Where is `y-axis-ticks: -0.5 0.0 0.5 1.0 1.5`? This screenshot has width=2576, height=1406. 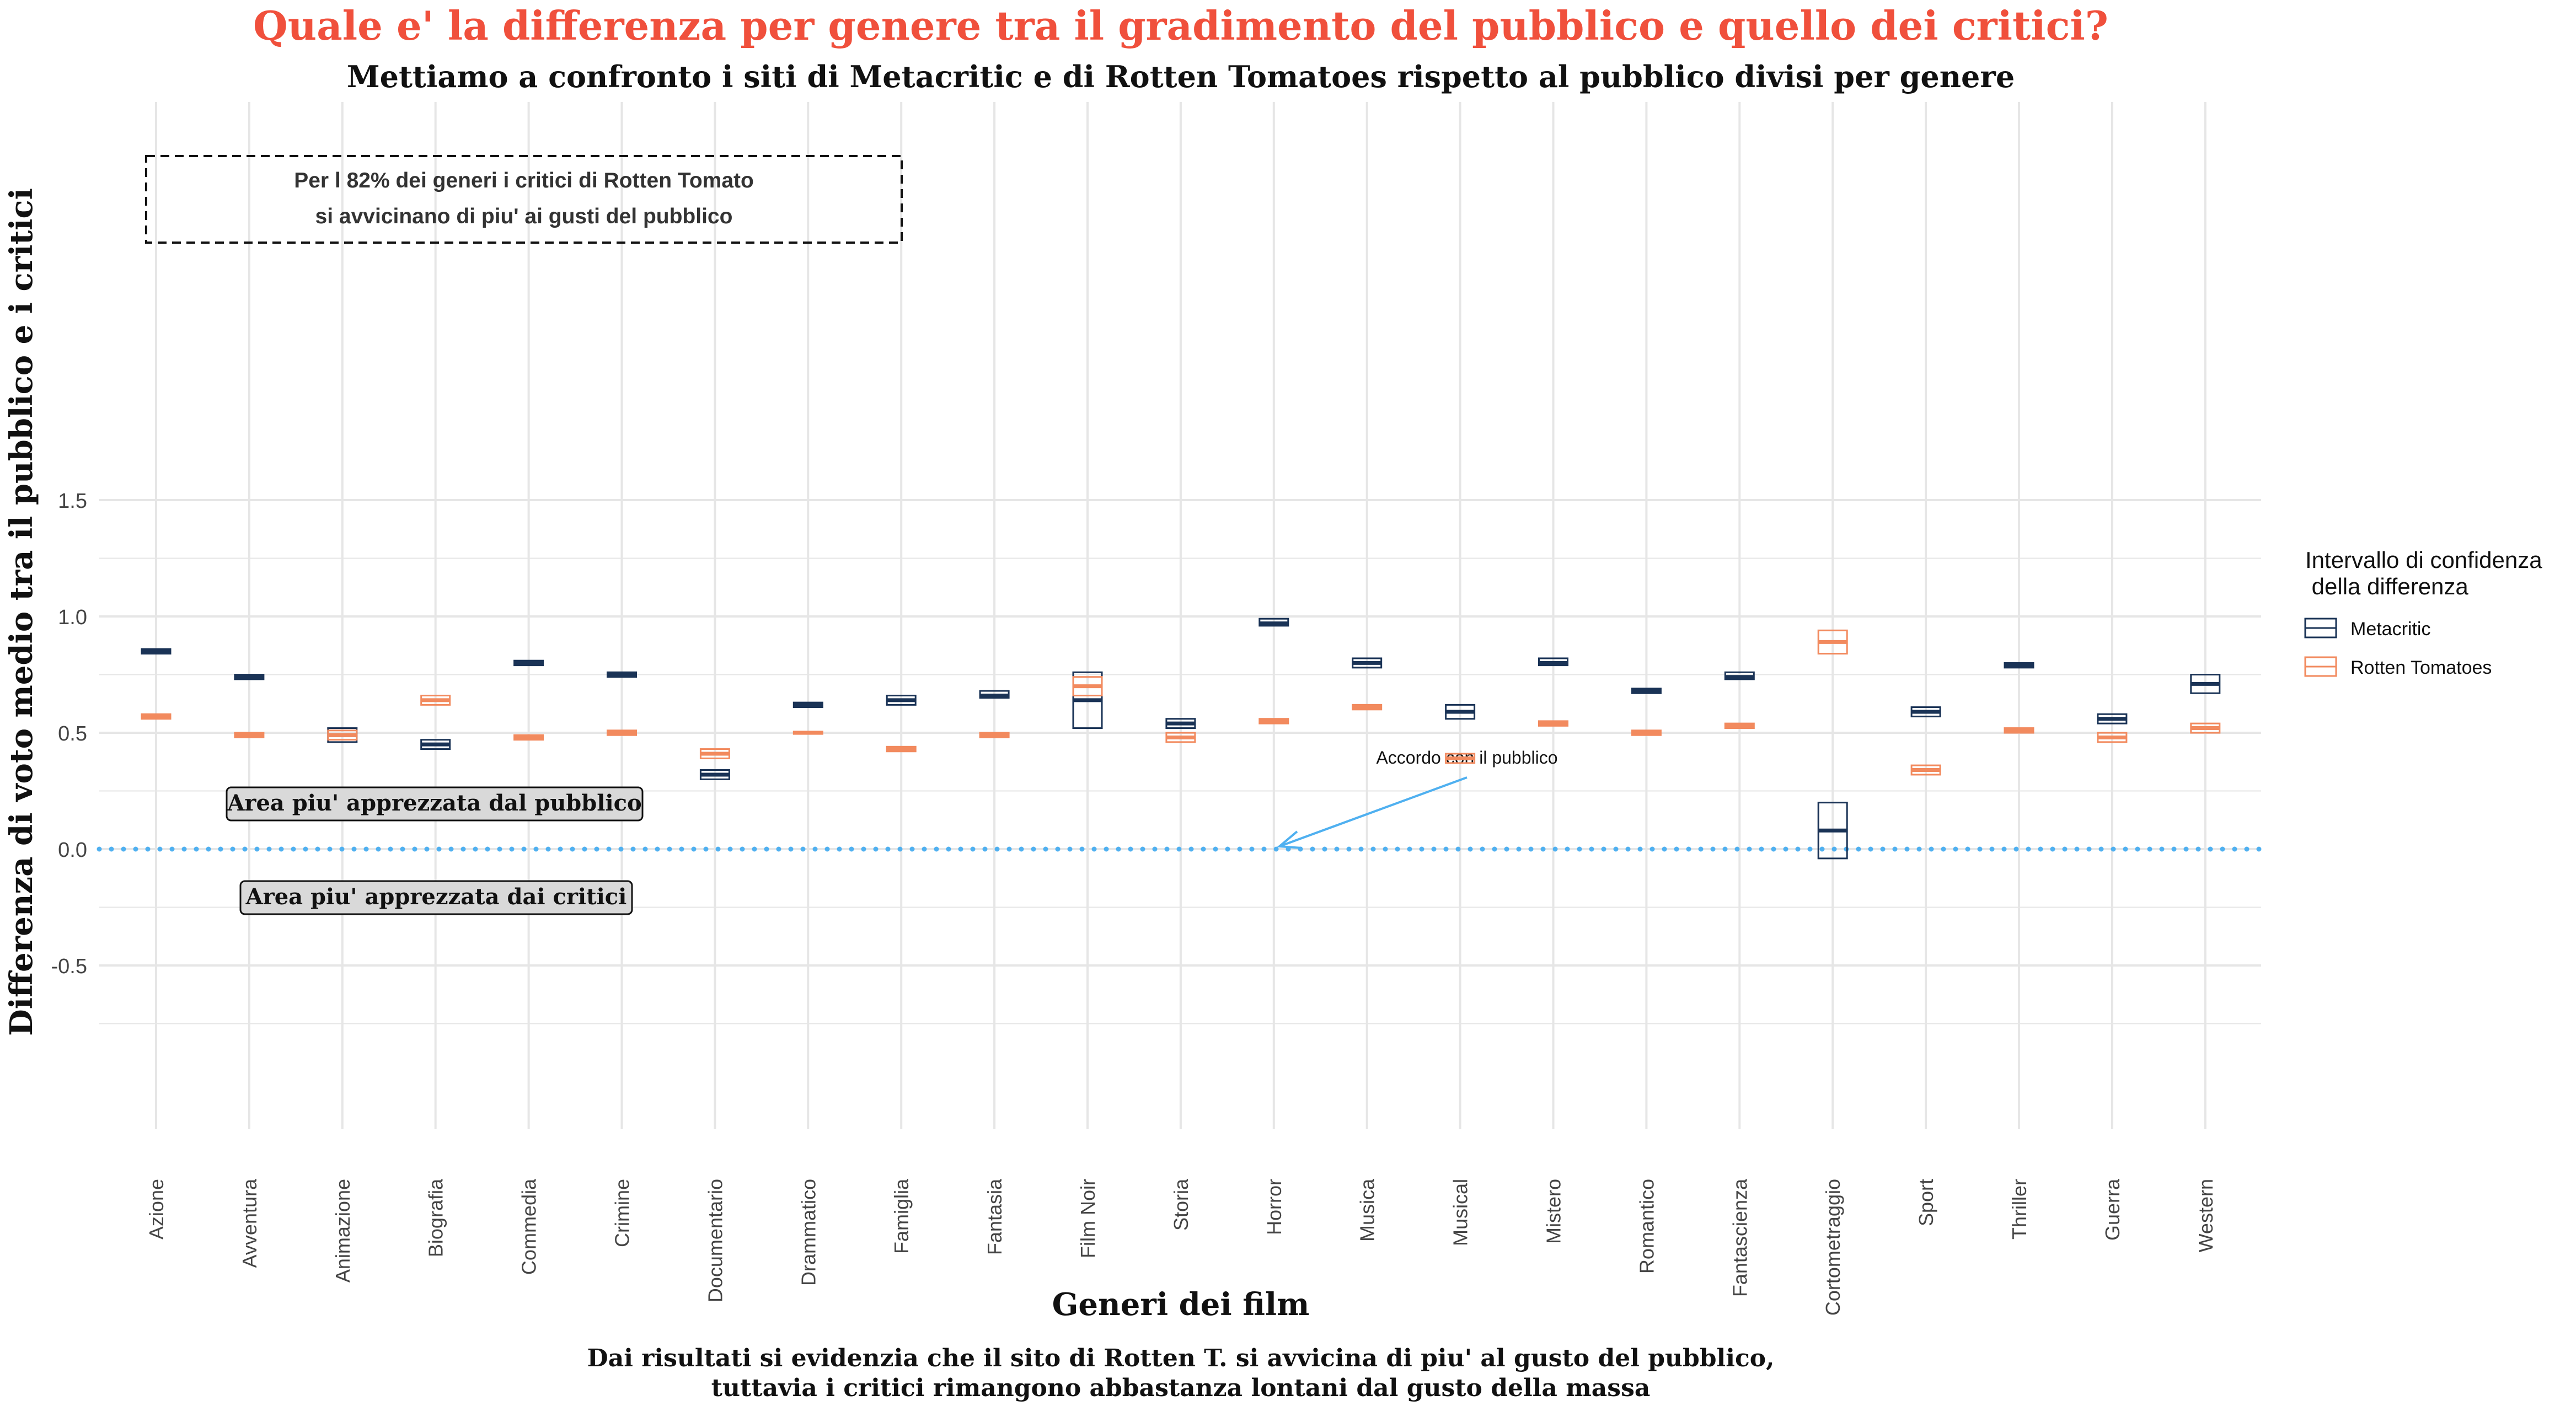 y-axis-ticks: -0.5 0.0 0.5 1.0 1.5 is located at coordinates (69, 734).